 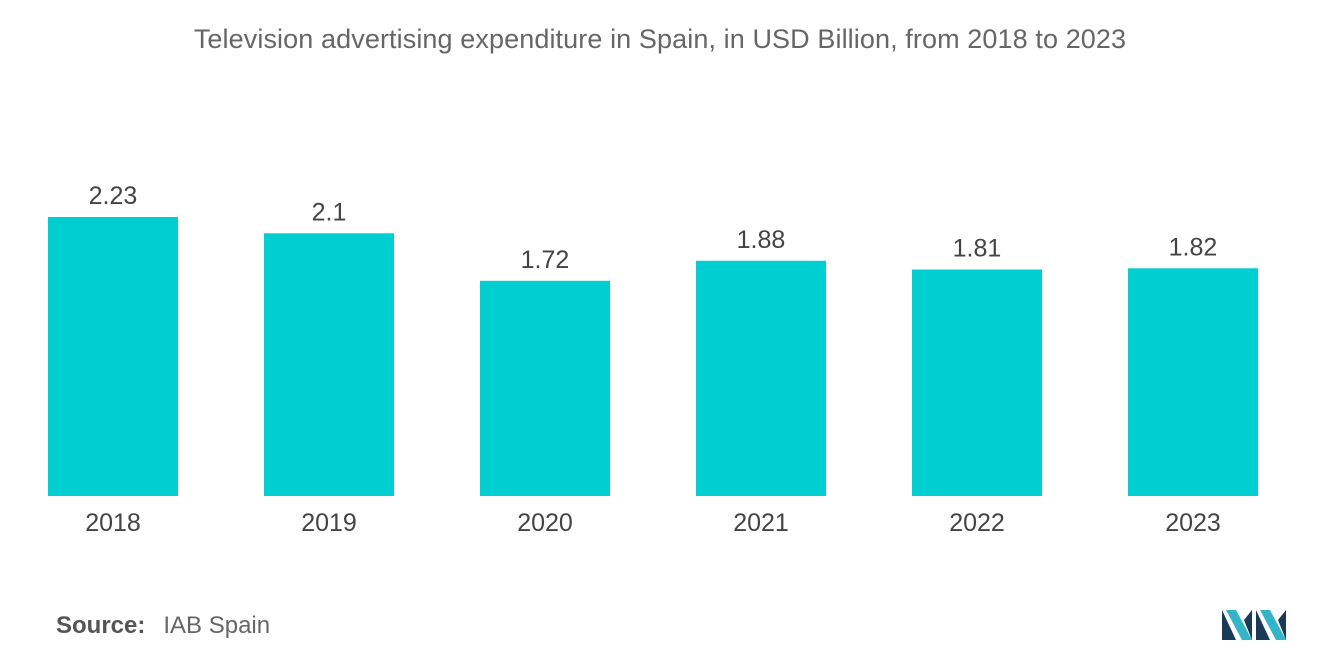 I want to click on bar-2021, so click(x=761, y=378).